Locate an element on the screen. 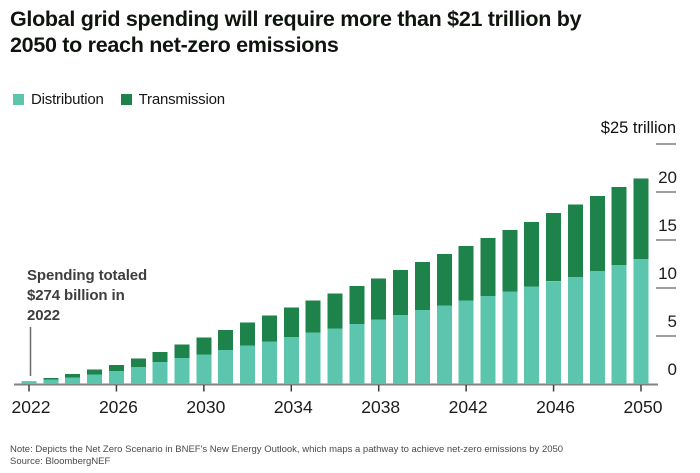 The image size is (700, 473). bar-transmission-2033 is located at coordinates (269, 328).